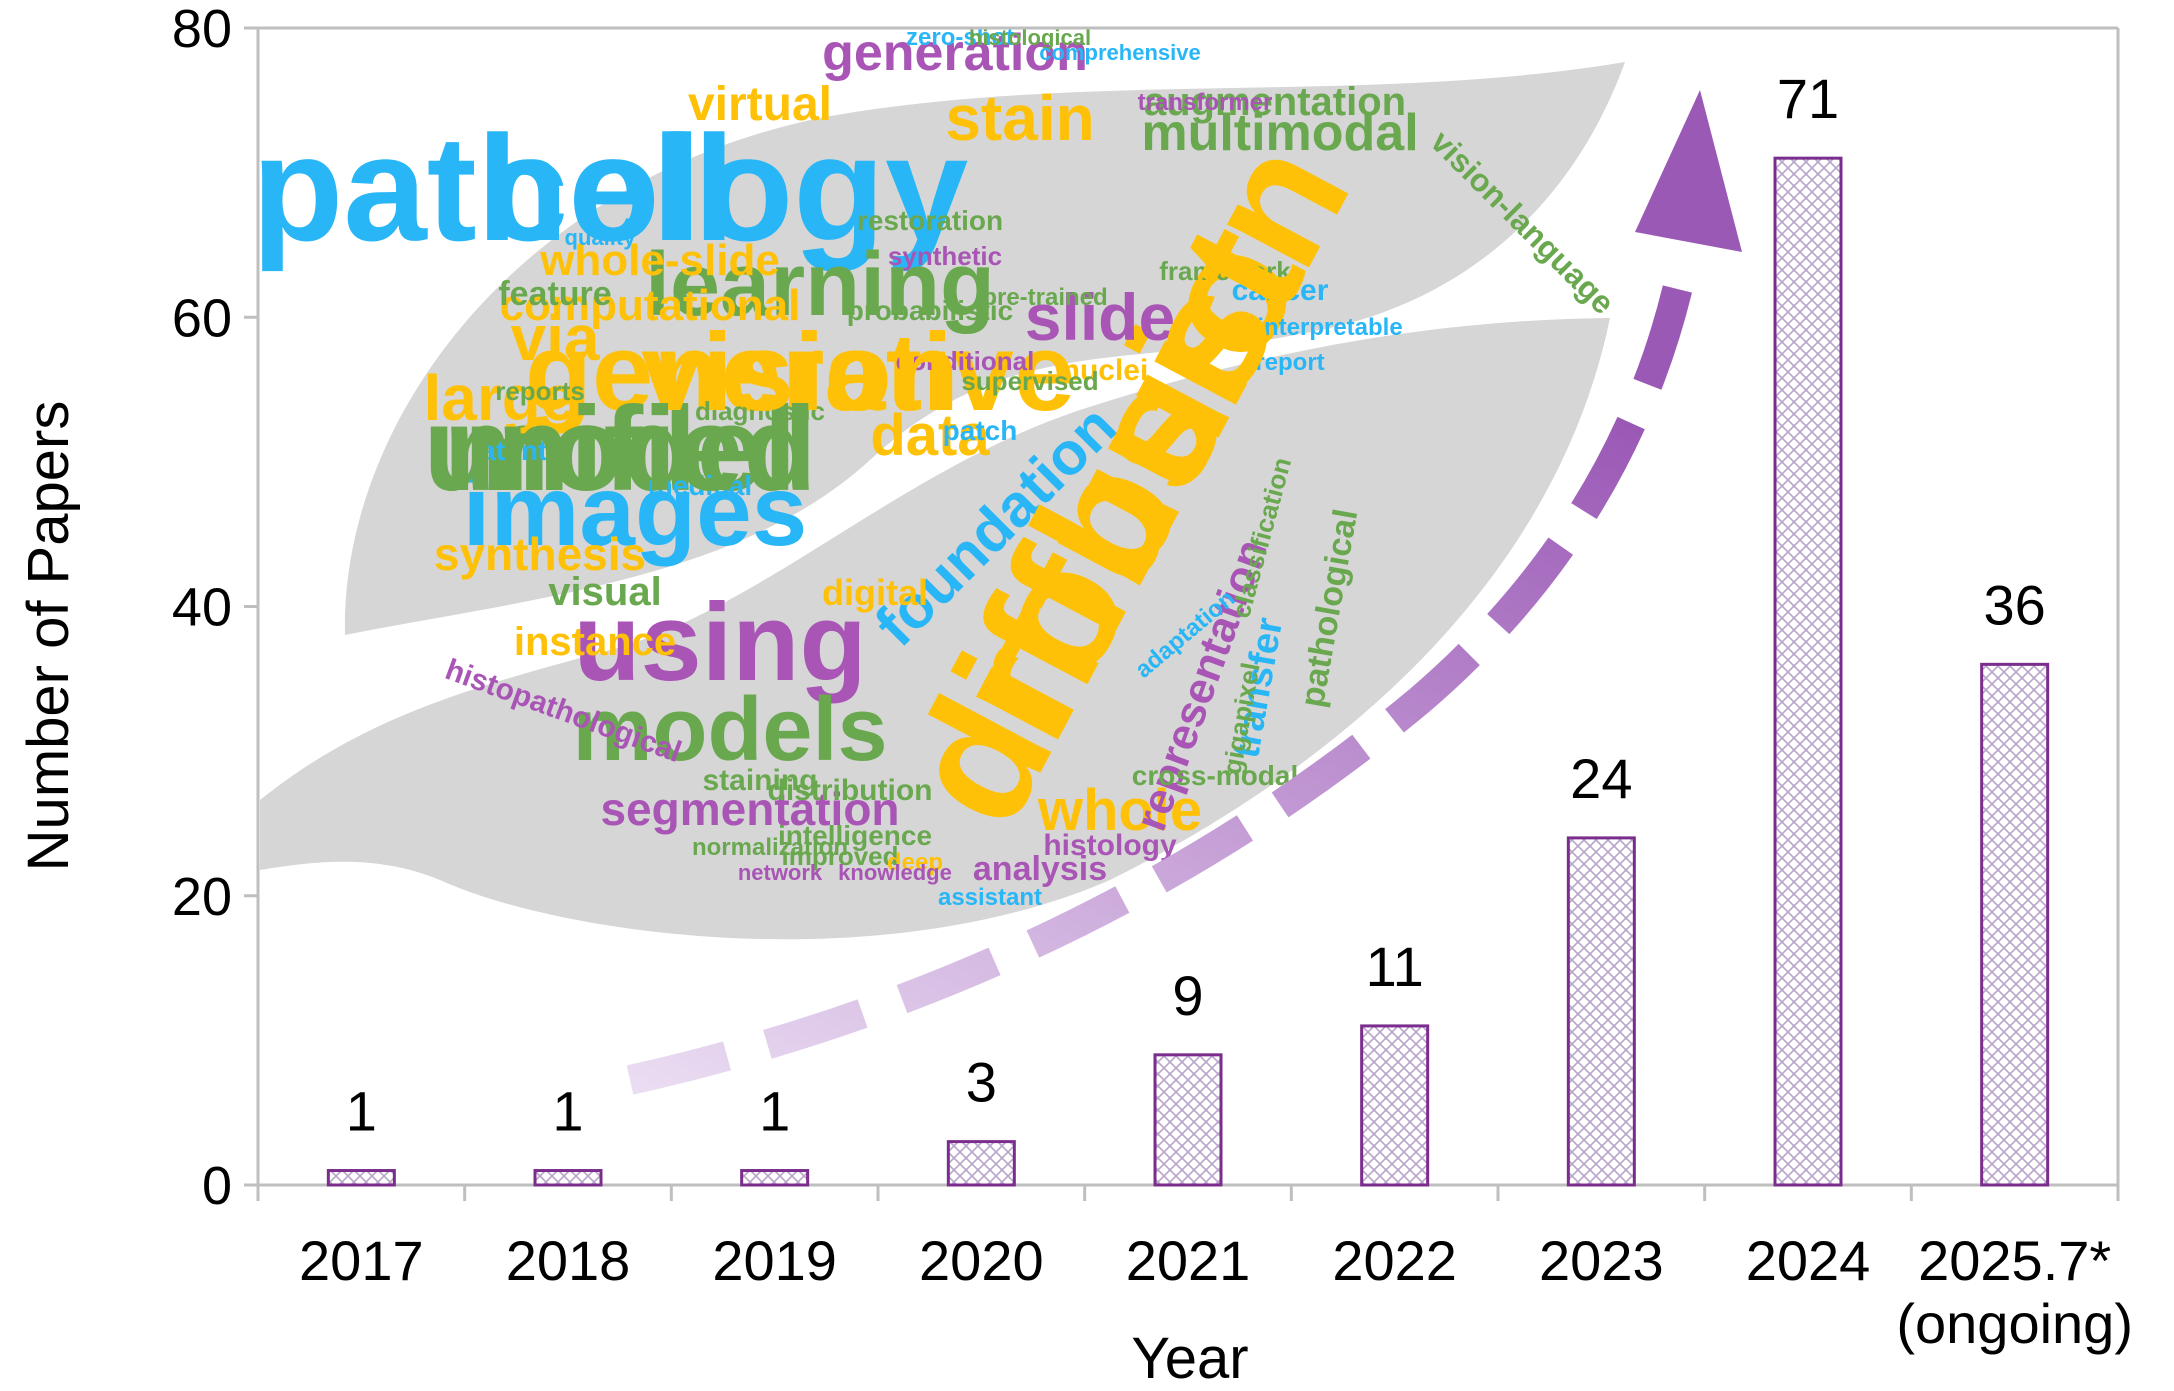 The height and width of the screenshot is (1391, 2174). What do you see at coordinates (719, 642) in the screenshot?
I see `word-cloud-word: using` at bounding box center [719, 642].